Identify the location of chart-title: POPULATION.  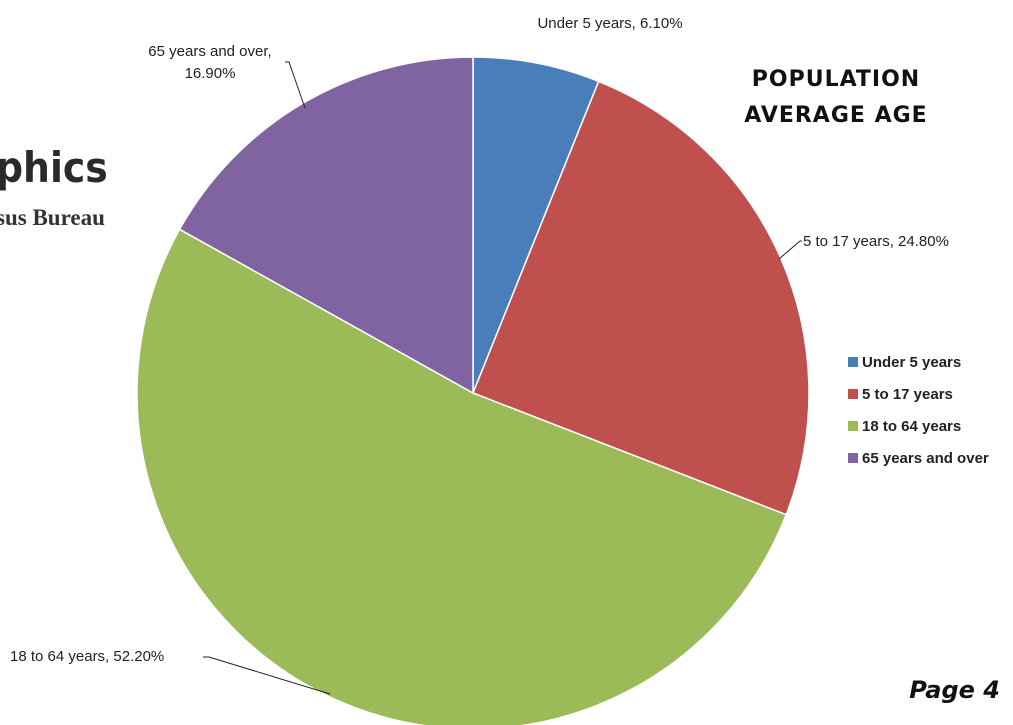
(836, 79).